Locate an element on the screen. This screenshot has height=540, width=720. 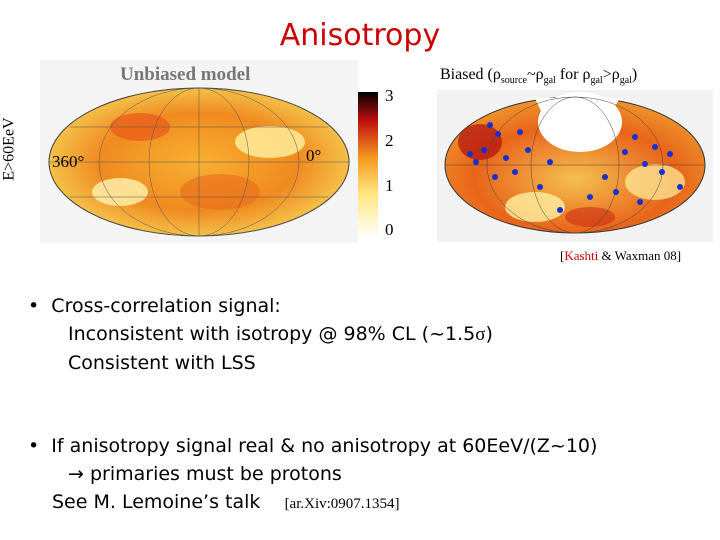
colorbar-tick-1: 1 is located at coordinates (389, 185).